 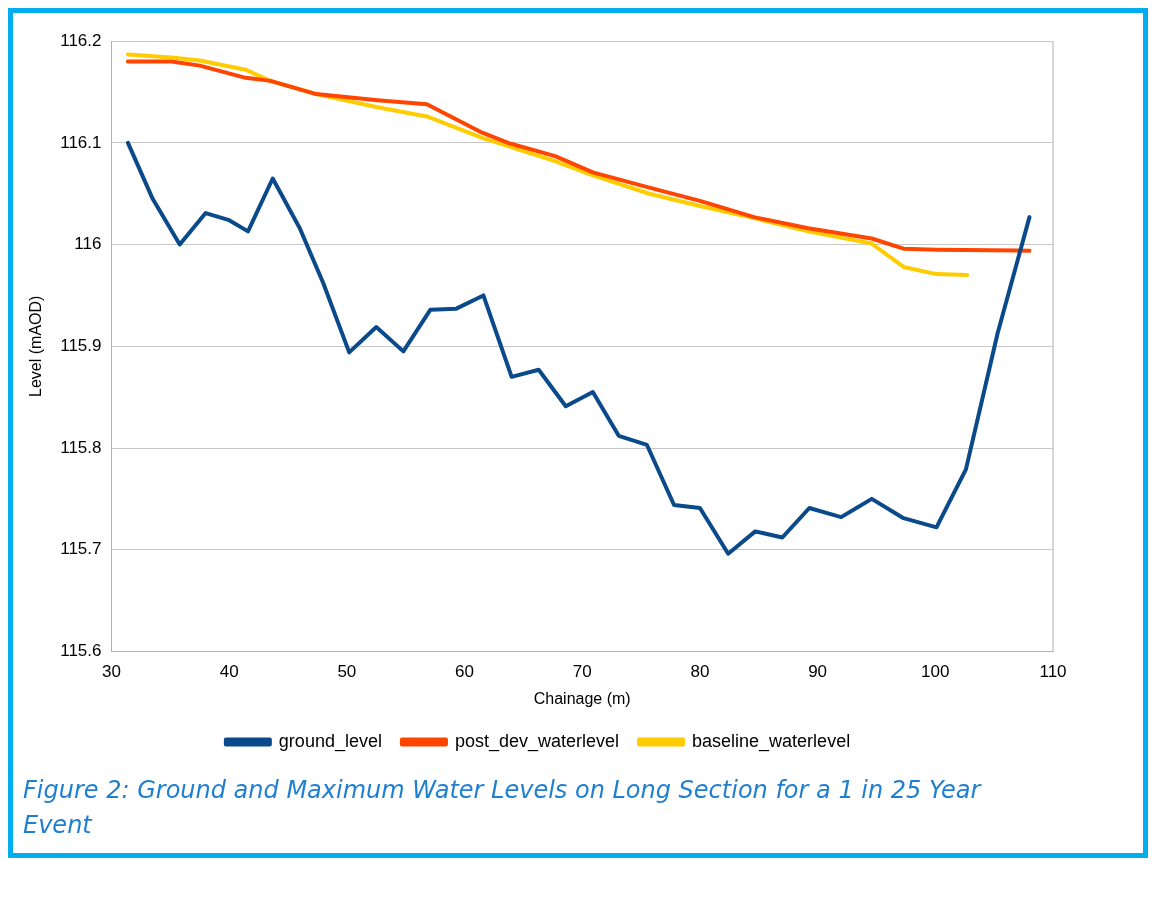 What do you see at coordinates (537, 741) in the screenshot?
I see `legend-label: post_dev_waterlevel` at bounding box center [537, 741].